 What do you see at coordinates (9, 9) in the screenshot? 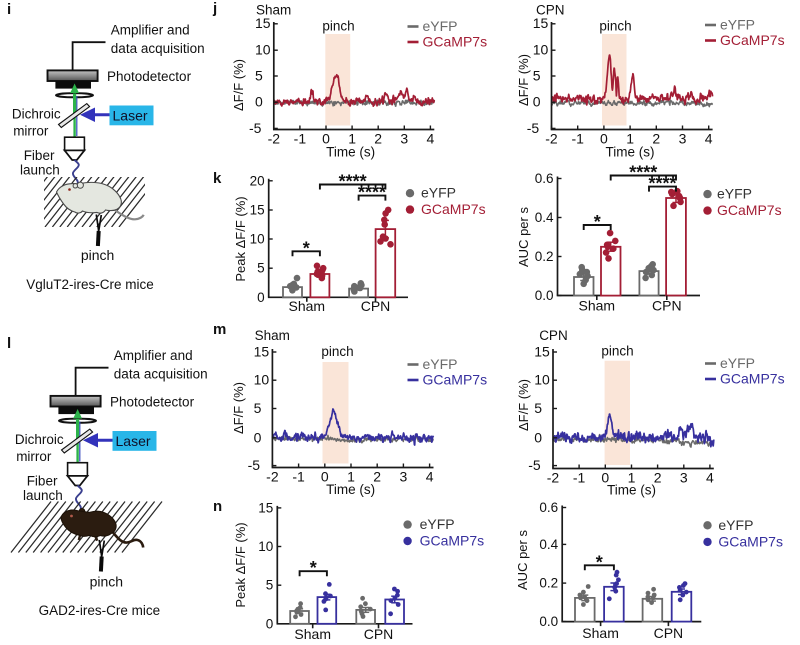
I see `svg-text: i` at bounding box center [9, 9].